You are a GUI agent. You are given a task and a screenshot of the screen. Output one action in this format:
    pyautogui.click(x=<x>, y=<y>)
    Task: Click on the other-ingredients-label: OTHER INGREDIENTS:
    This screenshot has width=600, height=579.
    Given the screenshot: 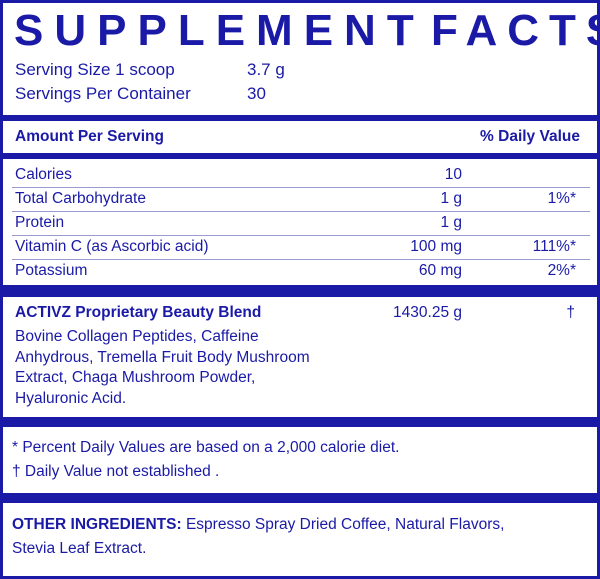 What is the action you would take?
    pyautogui.click(x=97, y=524)
    